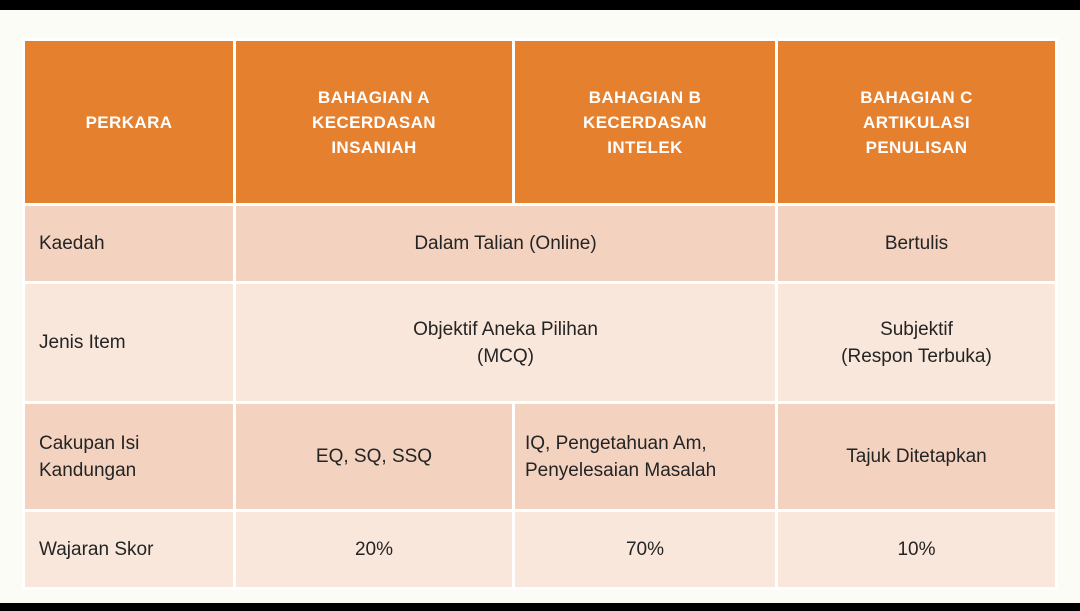 The width and height of the screenshot is (1080, 611). Describe the element at coordinates (505, 342) in the screenshot. I see `cell-jenis-item-ab: Objektif Aneka Pilihan (MCQ)` at that location.